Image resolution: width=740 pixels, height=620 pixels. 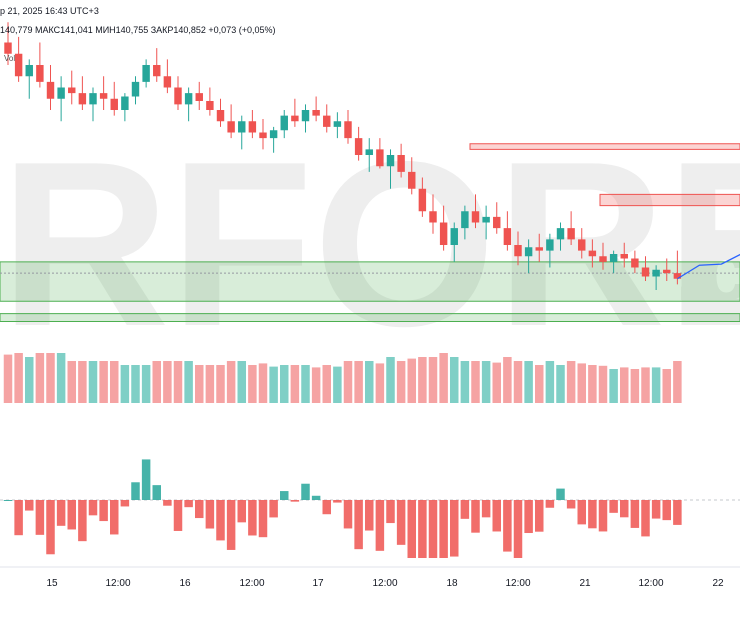 What do you see at coordinates (718, 583) in the screenshot?
I see `time-tick-label: 22` at bounding box center [718, 583].